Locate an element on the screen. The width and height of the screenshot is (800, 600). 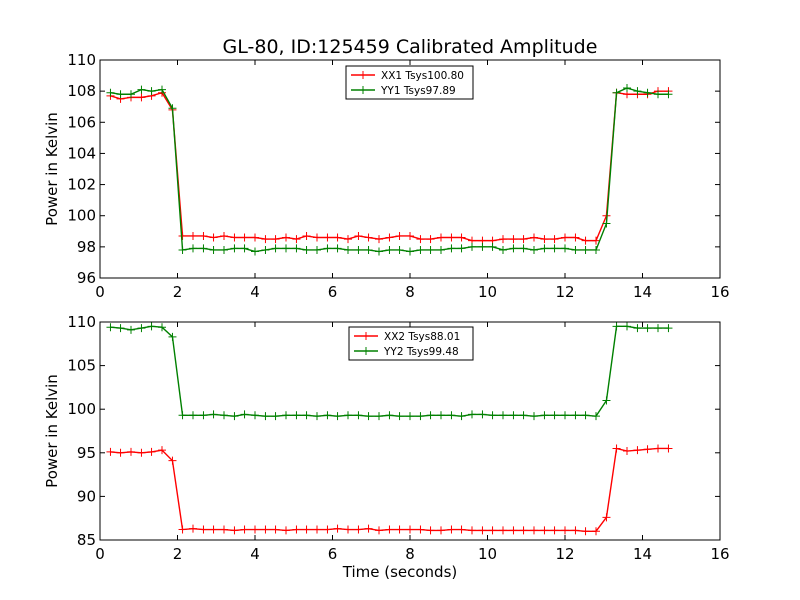
y-tick-label: 104 is located at coordinates (81, 153).